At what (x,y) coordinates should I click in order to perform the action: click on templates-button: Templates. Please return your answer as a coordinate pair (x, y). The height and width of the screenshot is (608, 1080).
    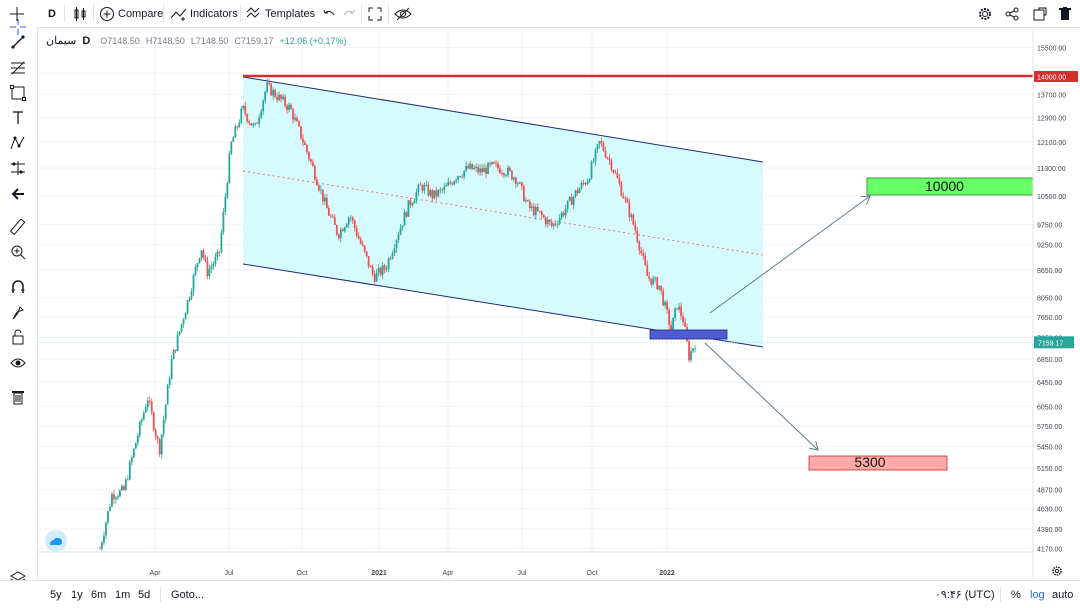
    Looking at the image, I should click on (280, 13).